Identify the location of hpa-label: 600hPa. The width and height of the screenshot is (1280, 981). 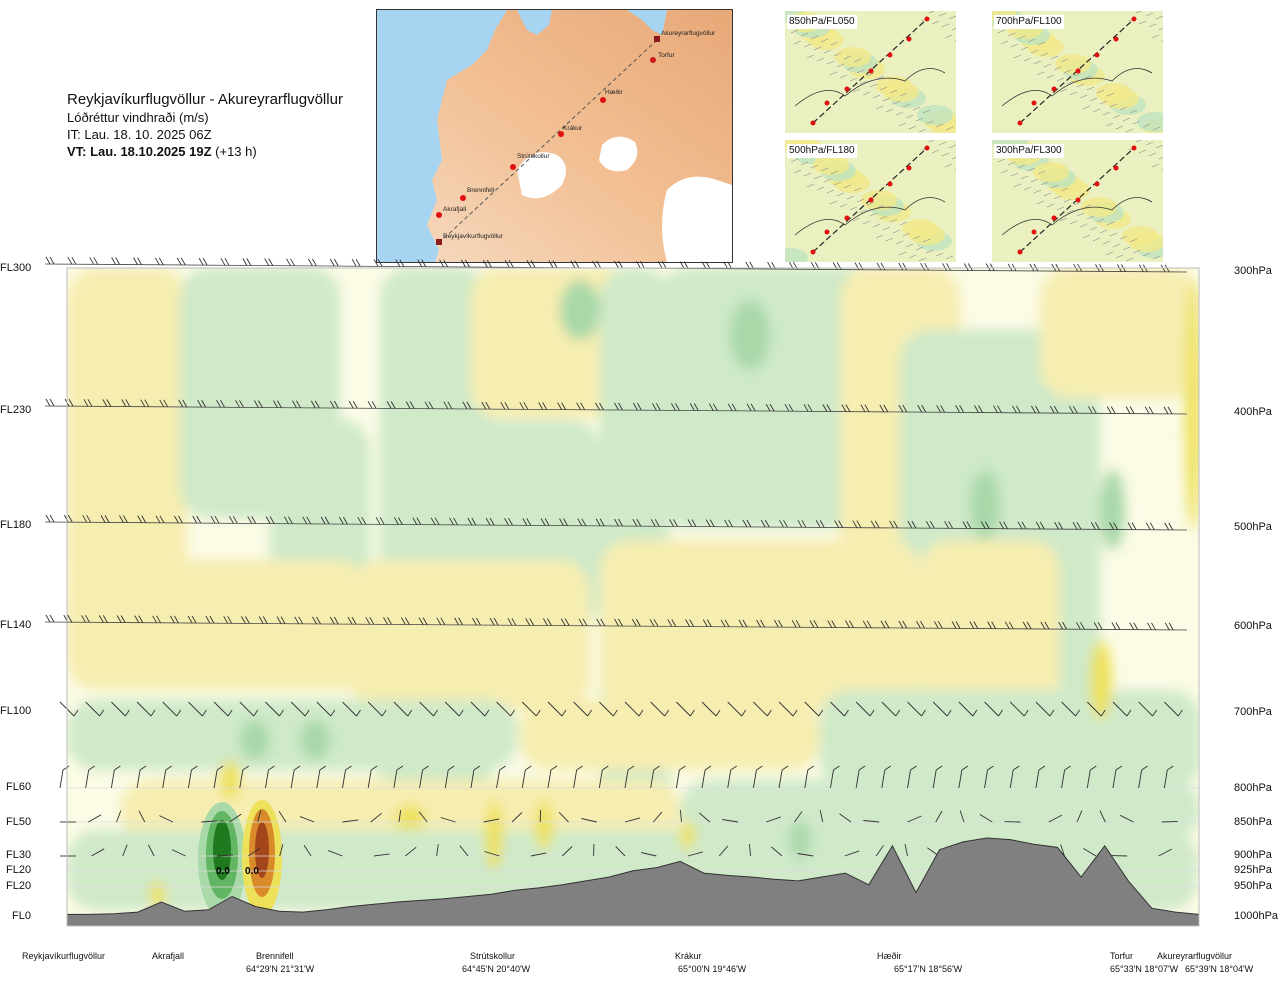
(1253, 626).